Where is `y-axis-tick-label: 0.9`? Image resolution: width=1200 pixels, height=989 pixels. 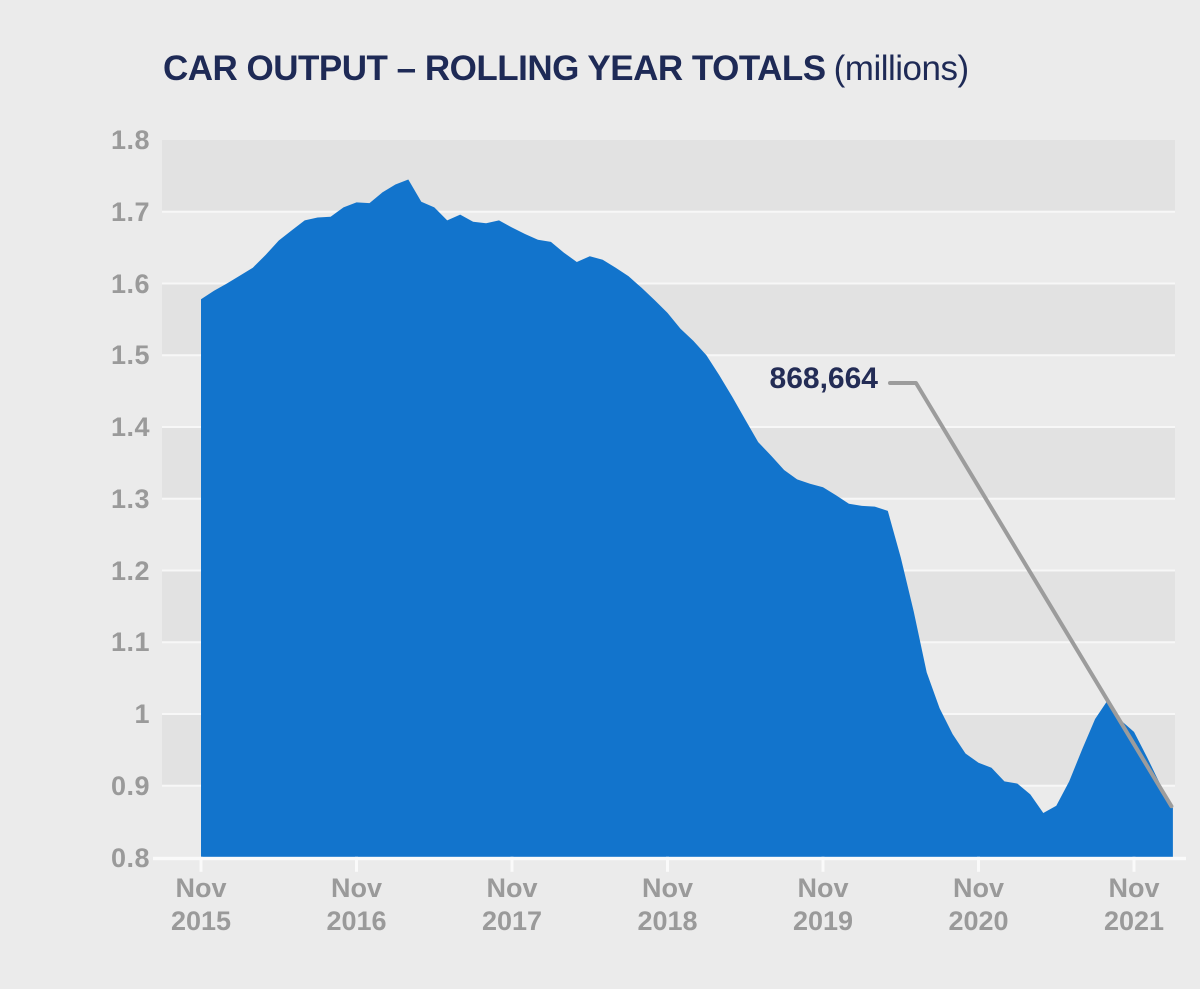
y-axis-tick-label: 0.9 is located at coordinates (130, 785).